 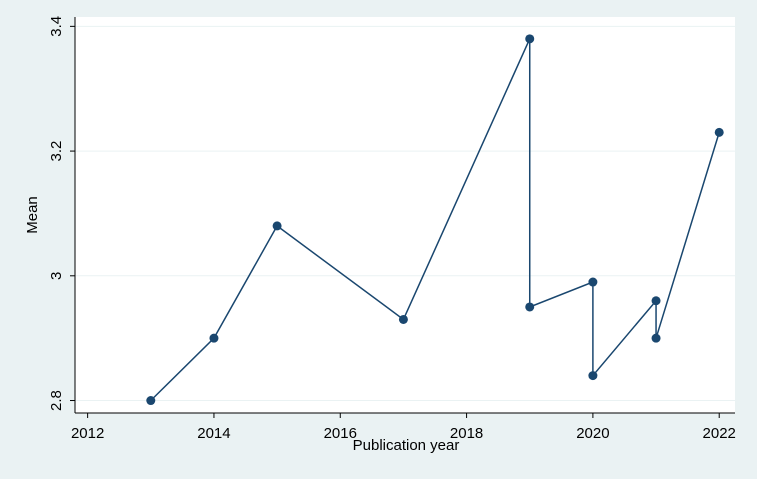 I want to click on y-tick-label: 2.8, so click(x=56, y=400).